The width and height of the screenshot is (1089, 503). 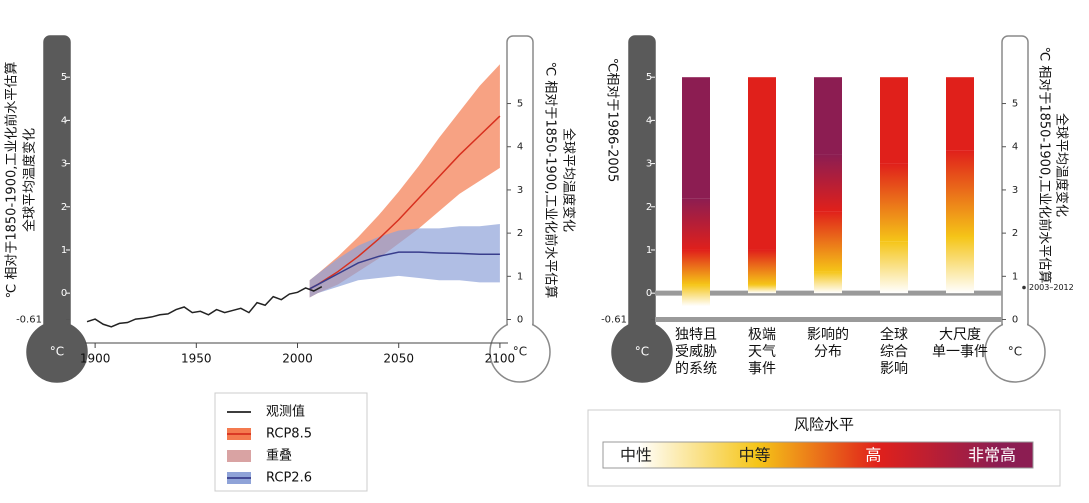 What do you see at coordinates (894, 369) in the screenshot?
I see `category-label: 影响` at bounding box center [894, 369].